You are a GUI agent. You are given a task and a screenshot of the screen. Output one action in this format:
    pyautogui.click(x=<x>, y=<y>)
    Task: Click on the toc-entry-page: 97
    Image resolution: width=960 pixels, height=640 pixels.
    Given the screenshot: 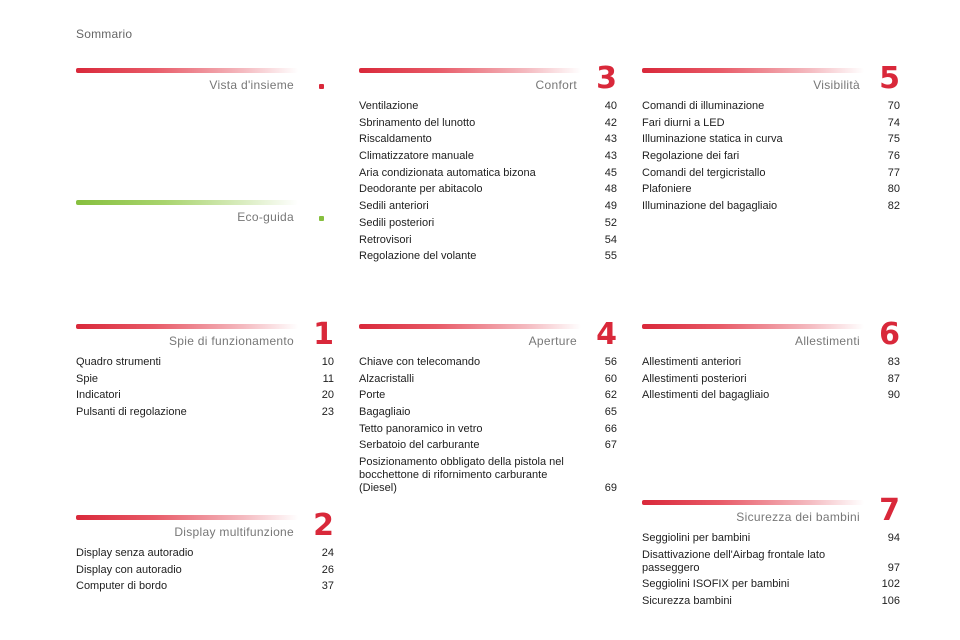 What is the action you would take?
    pyautogui.click(x=893, y=567)
    